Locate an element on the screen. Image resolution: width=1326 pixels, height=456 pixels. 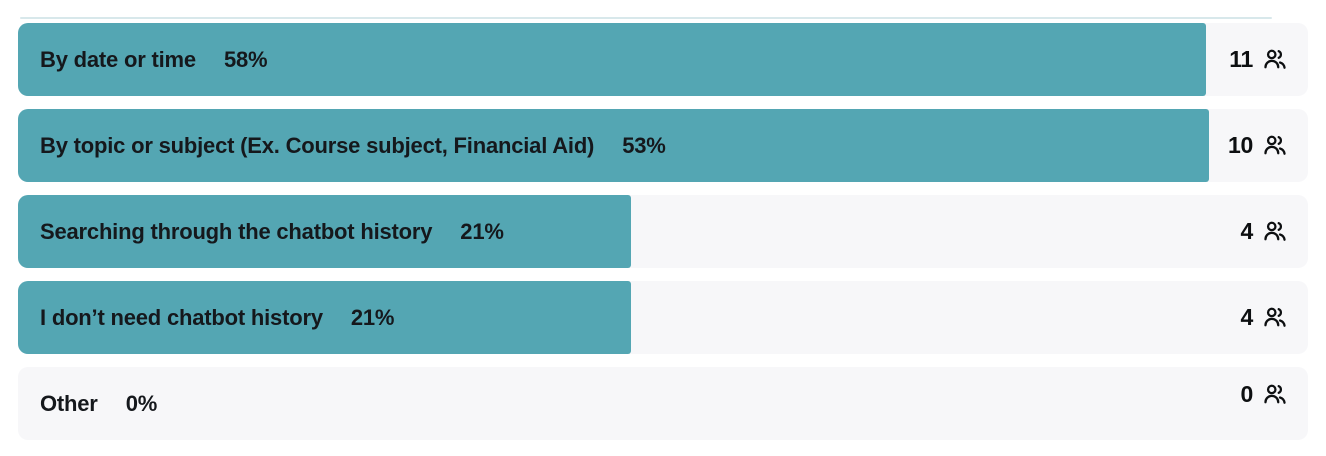
respondent-count: 11 is located at coordinates (1241, 59).